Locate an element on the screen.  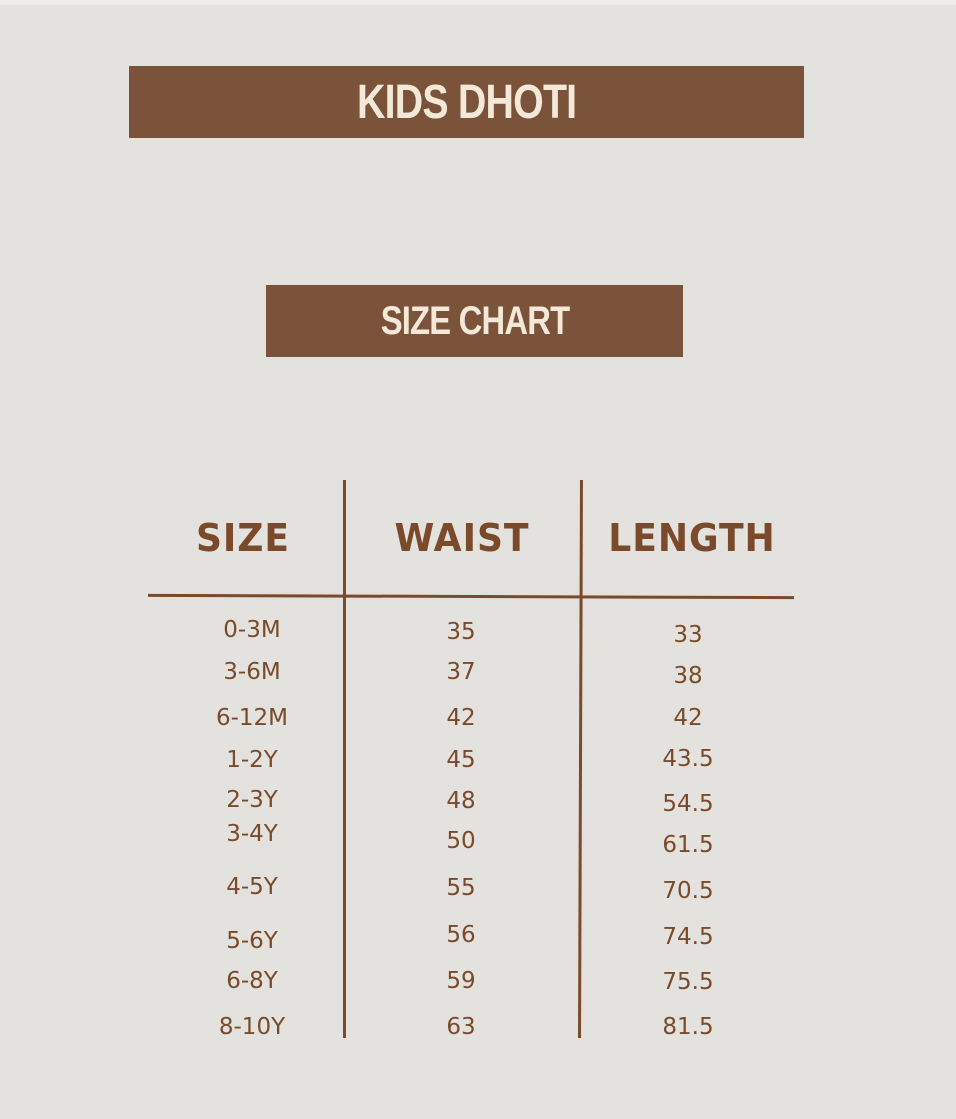
cell-waist: 42 is located at coordinates (461, 718).